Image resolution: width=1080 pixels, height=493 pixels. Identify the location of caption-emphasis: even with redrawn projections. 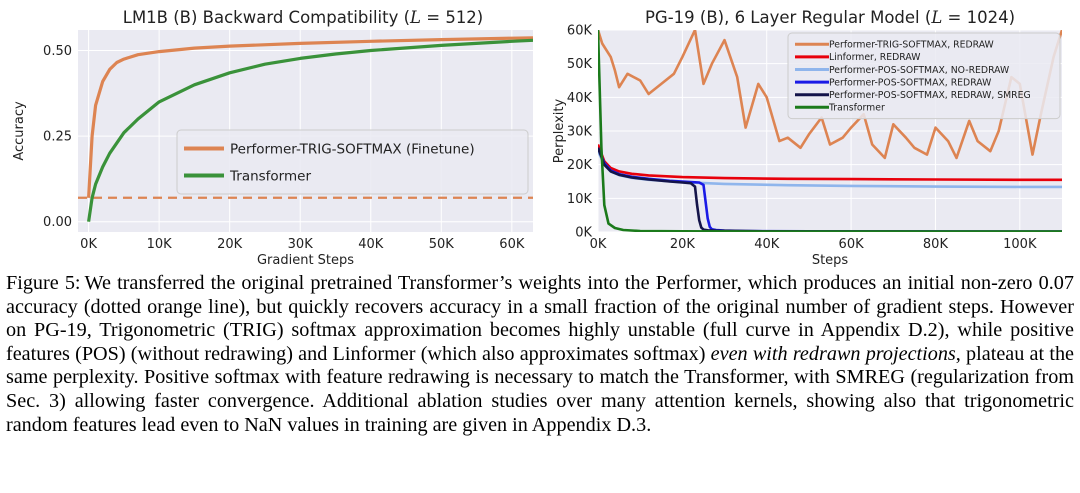
(833, 353).